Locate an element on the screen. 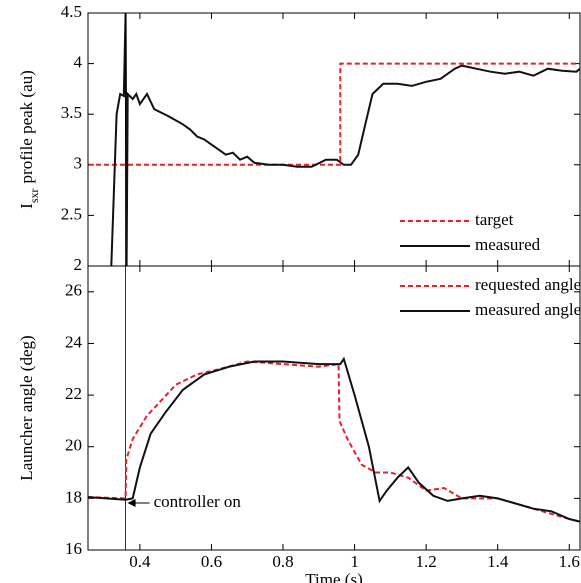  x-tick-label: 0.6 is located at coordinates (211, 561).